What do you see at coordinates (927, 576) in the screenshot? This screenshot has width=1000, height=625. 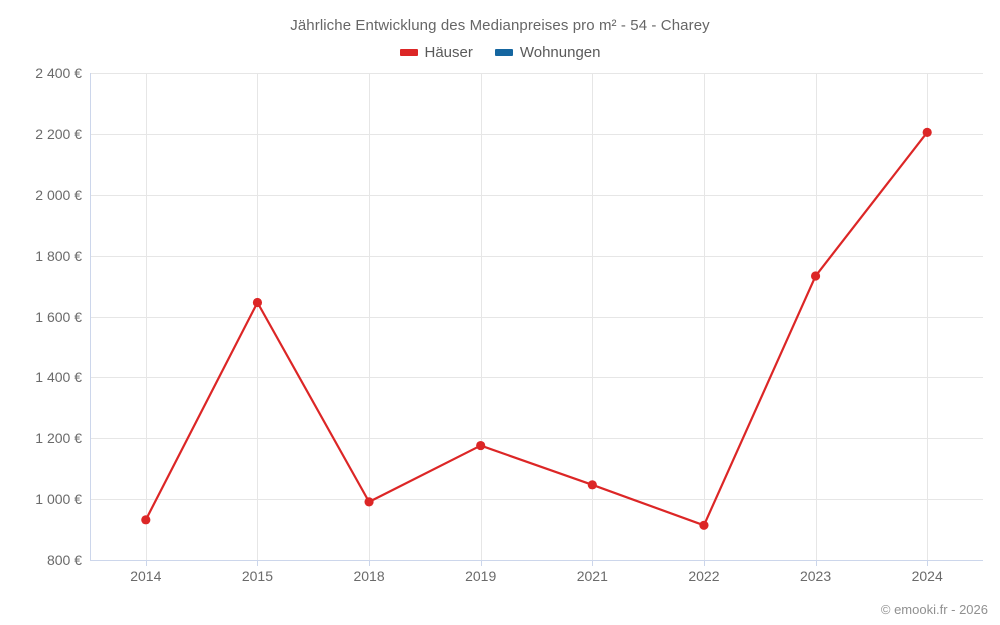 I see `x-axis-tick-label: 2024` at bounding box center [927, 576].